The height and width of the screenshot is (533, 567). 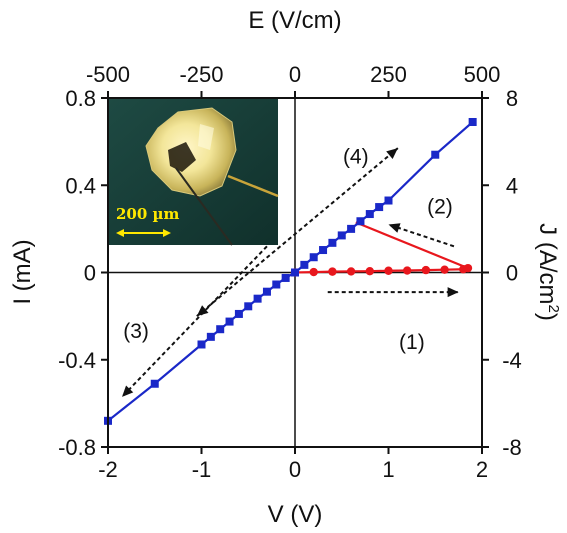 I want to click on top-x-axis-title: E (V/cm), so click(x=294, y=20).